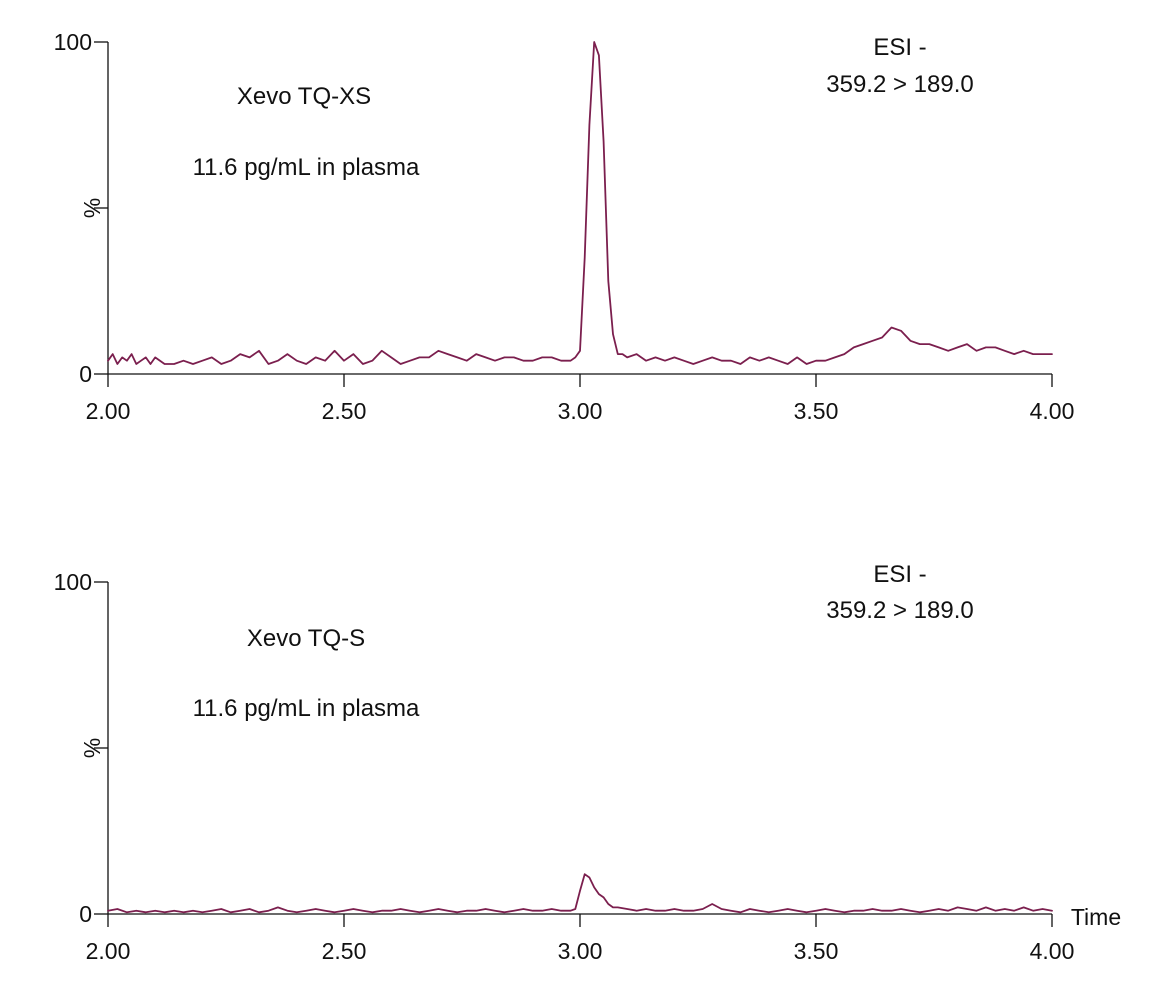 The width and height of the screenshot is (1154, 987). Describe the element at coordinates (304, 96) in the screenshot. I see `annotation-instrument: Xevo TQ-XS` at that location.